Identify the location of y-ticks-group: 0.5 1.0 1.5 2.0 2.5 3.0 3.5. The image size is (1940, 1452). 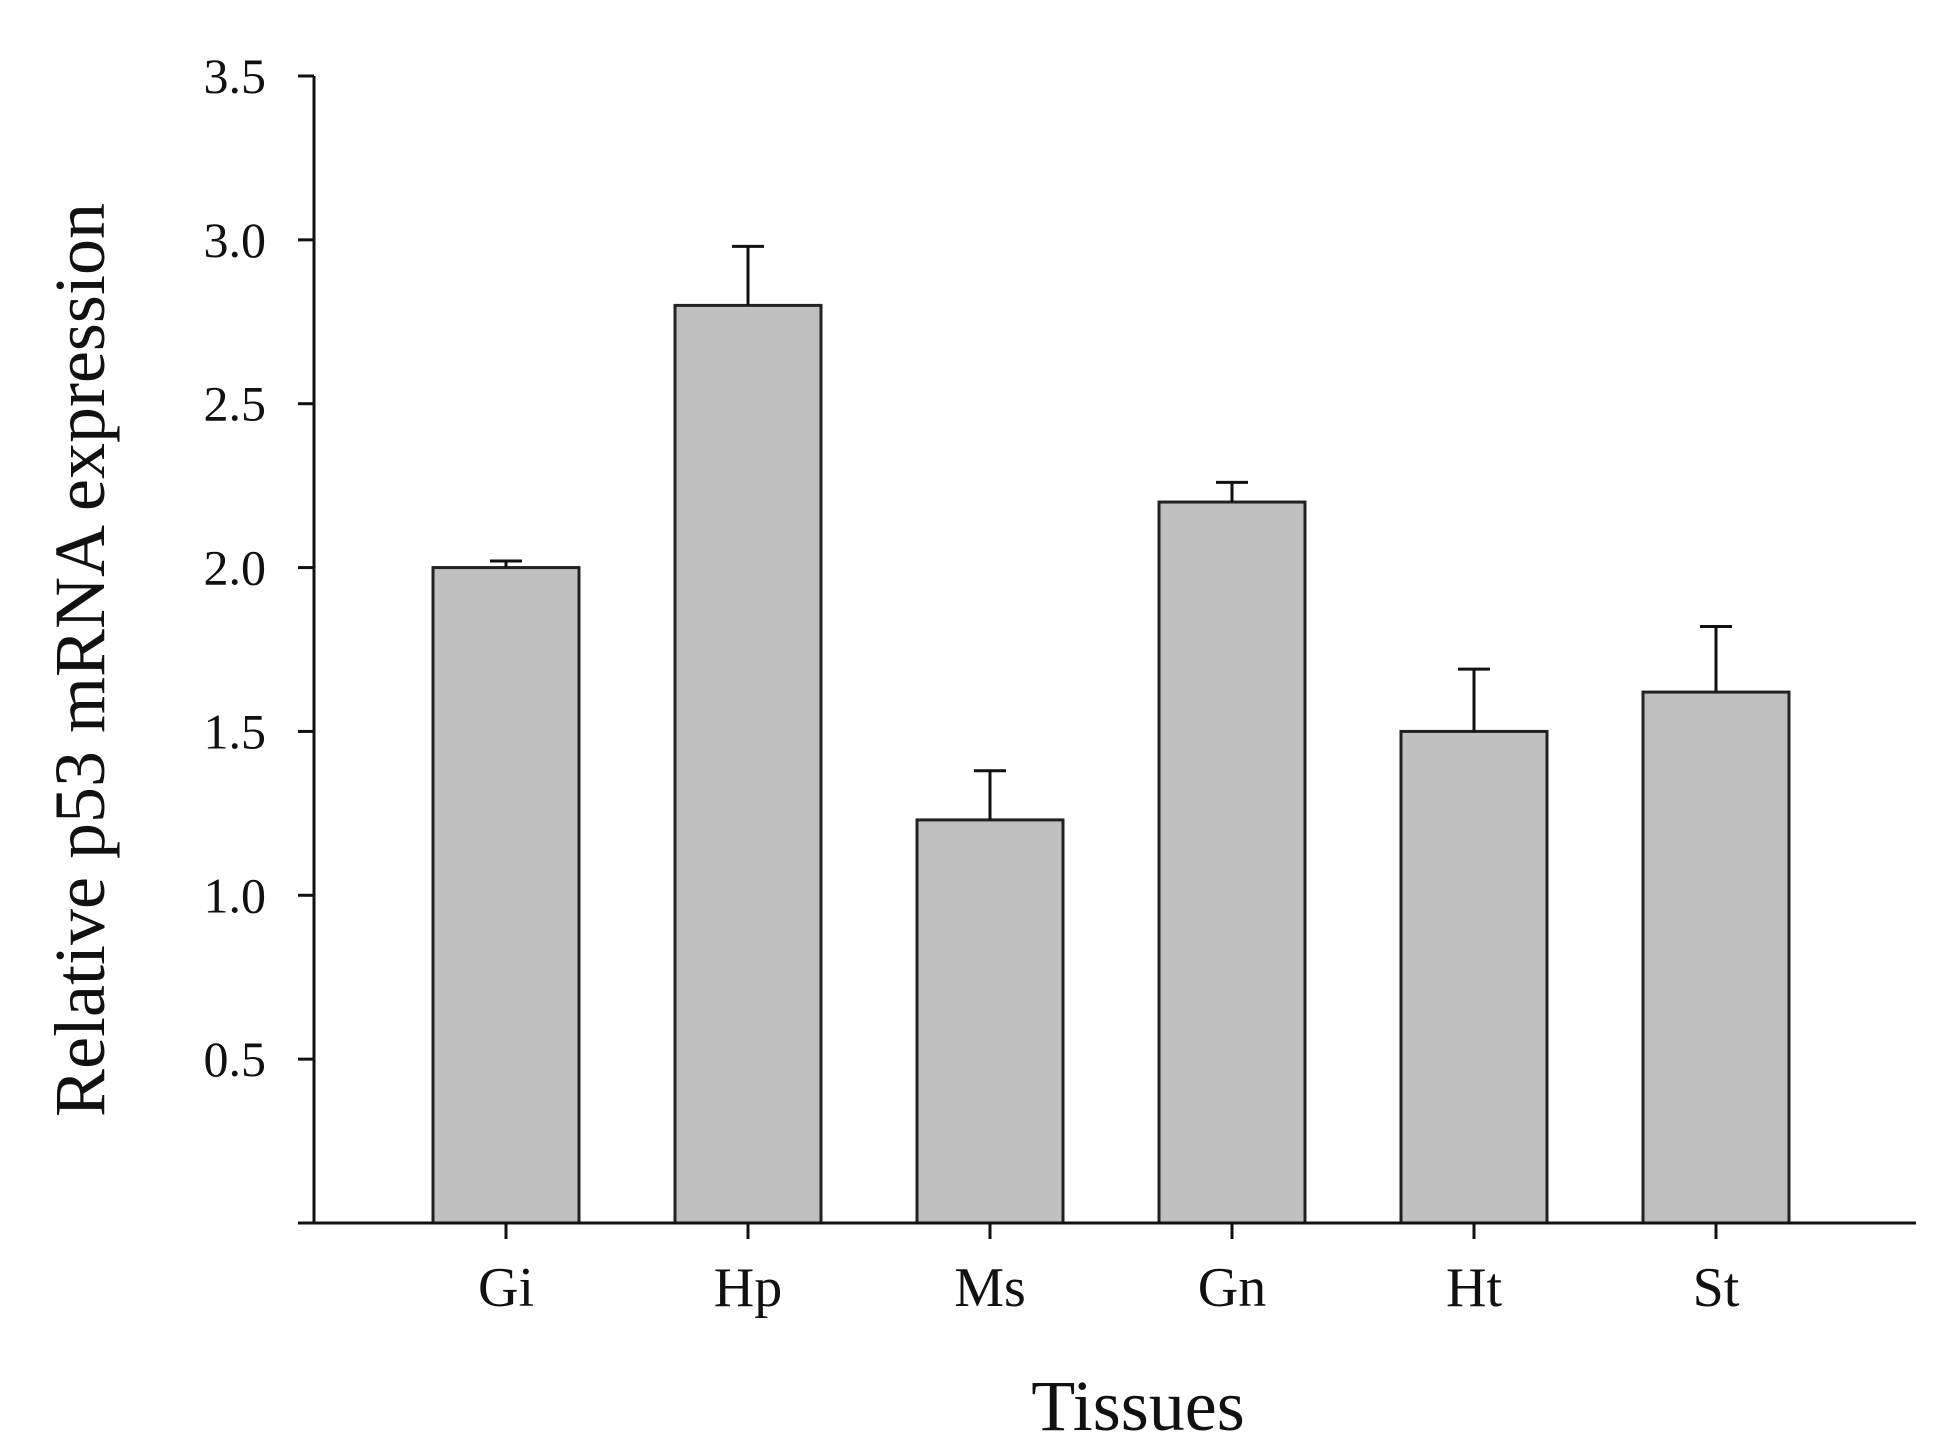
(259, 567).